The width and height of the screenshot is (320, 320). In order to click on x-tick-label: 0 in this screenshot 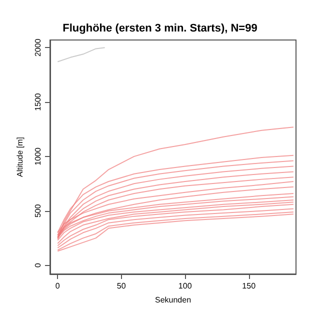, I will do `click(57, 286)`.